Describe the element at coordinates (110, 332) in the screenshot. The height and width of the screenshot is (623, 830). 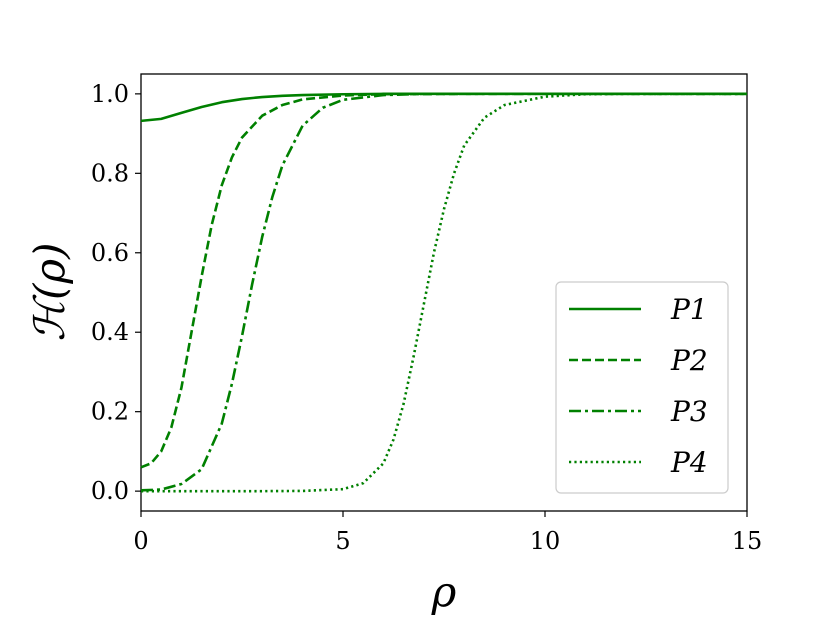
I see `y-tick-label: 0.4` at that location.